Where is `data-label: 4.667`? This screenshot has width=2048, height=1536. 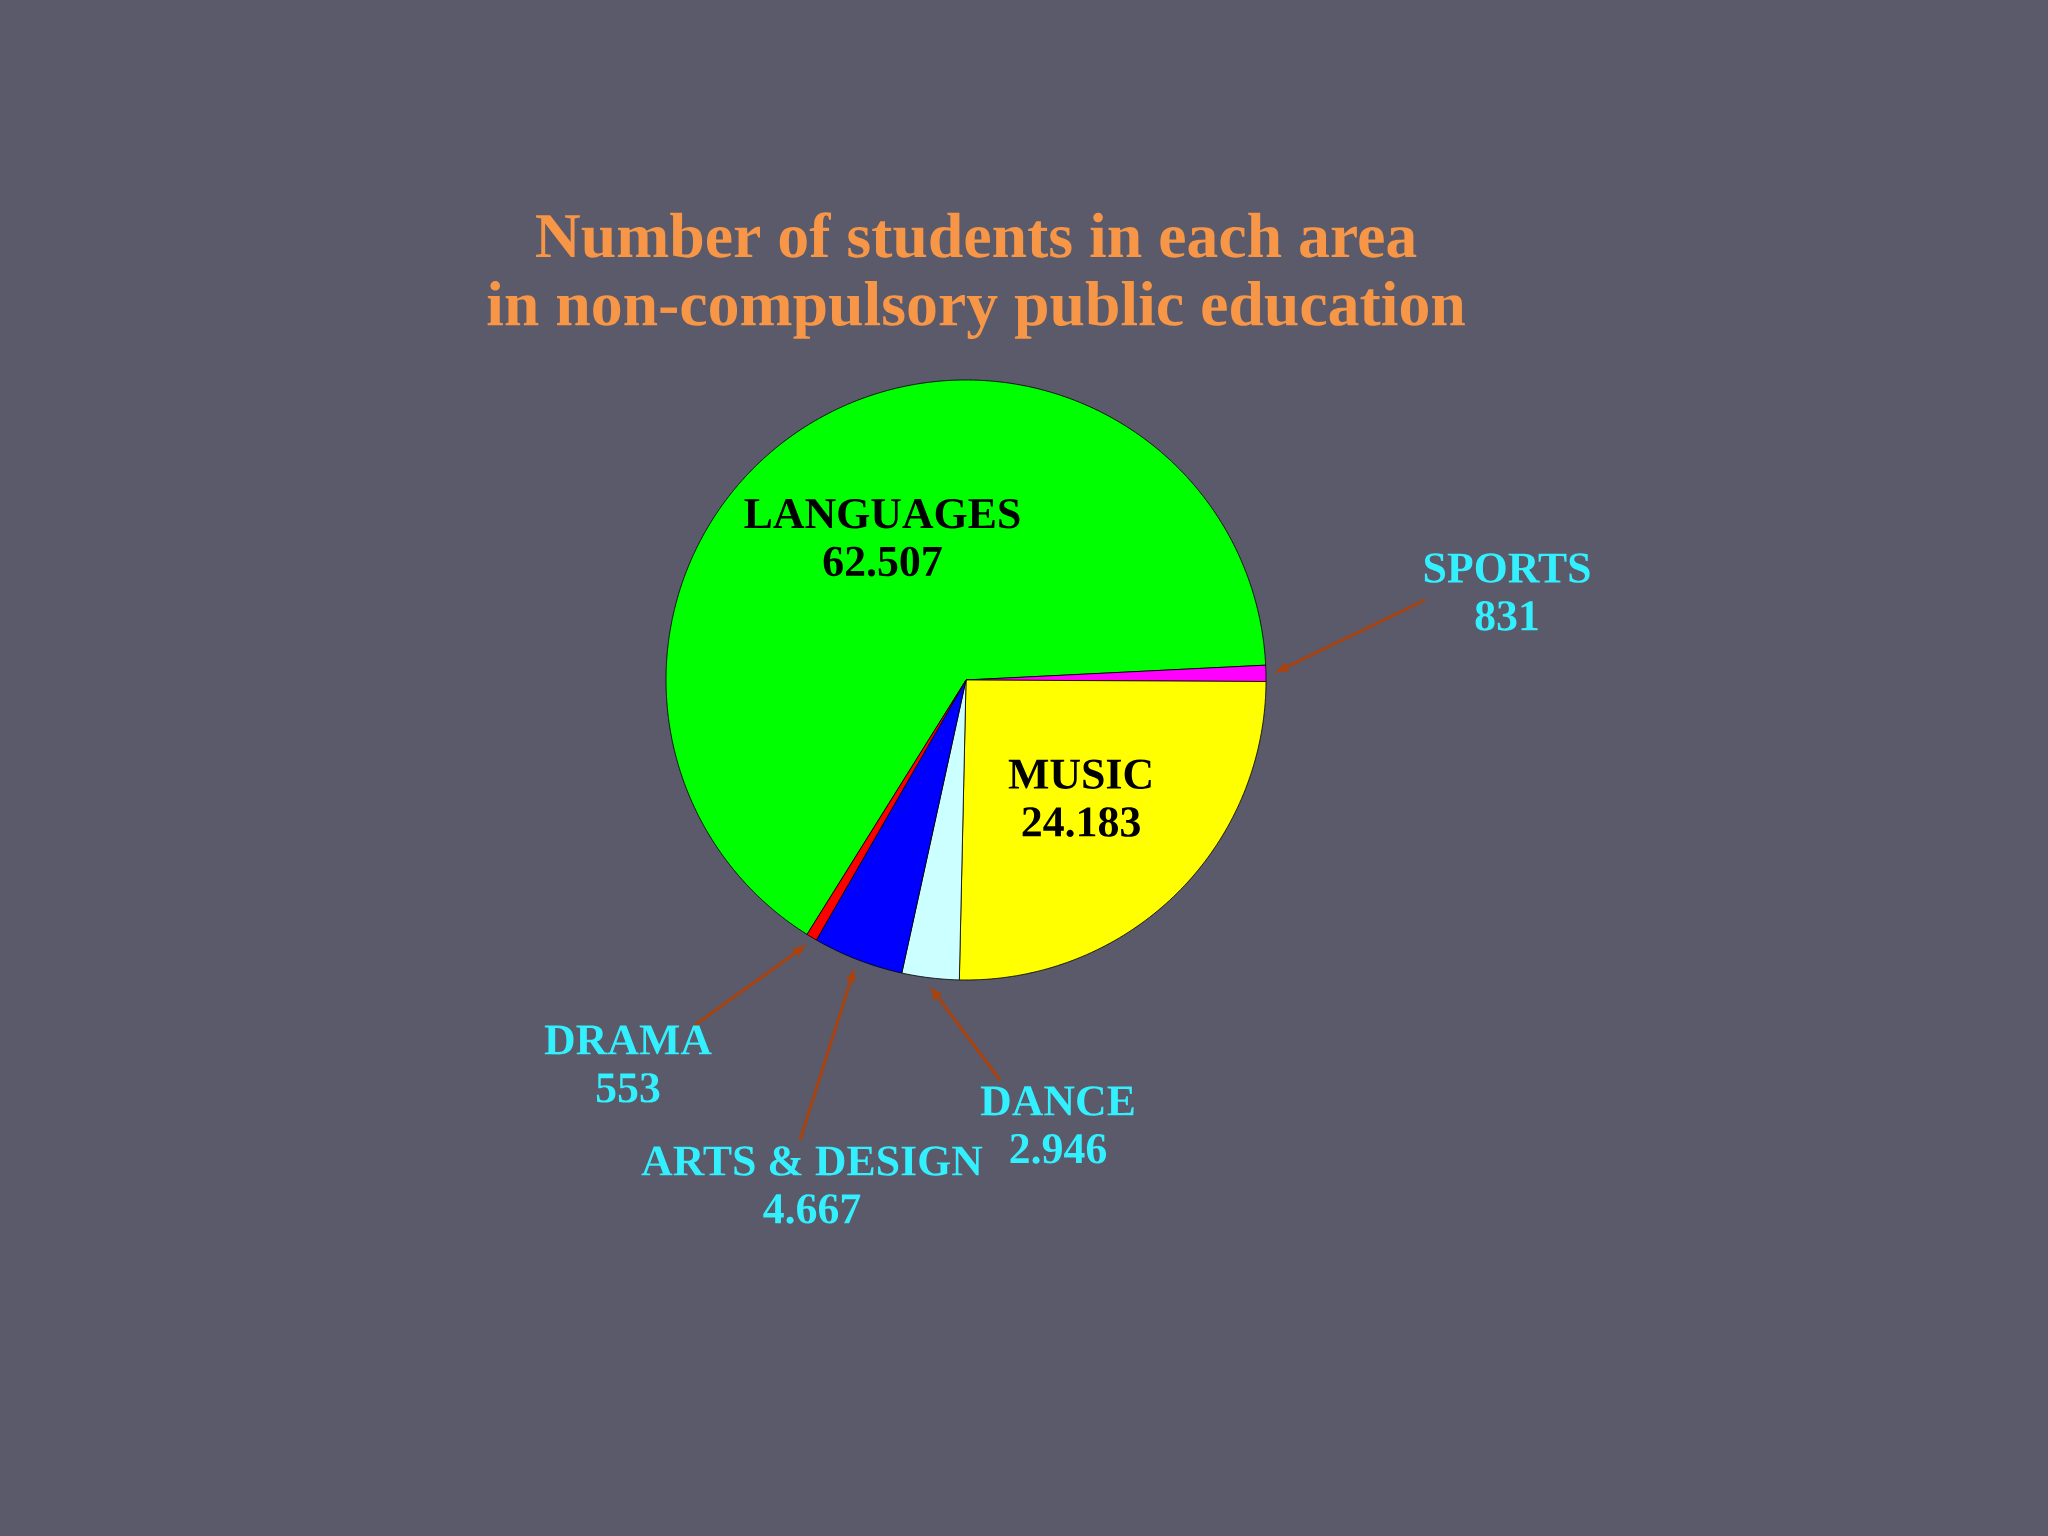
data-label: 4.667 is located at coordinates (812, 1209).